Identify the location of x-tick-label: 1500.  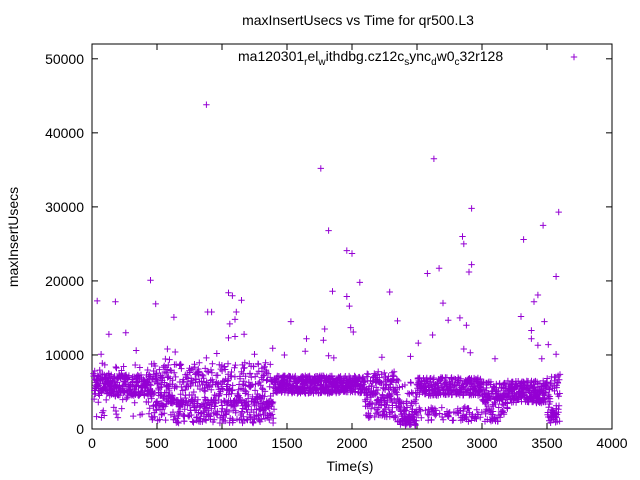
(286, 443).